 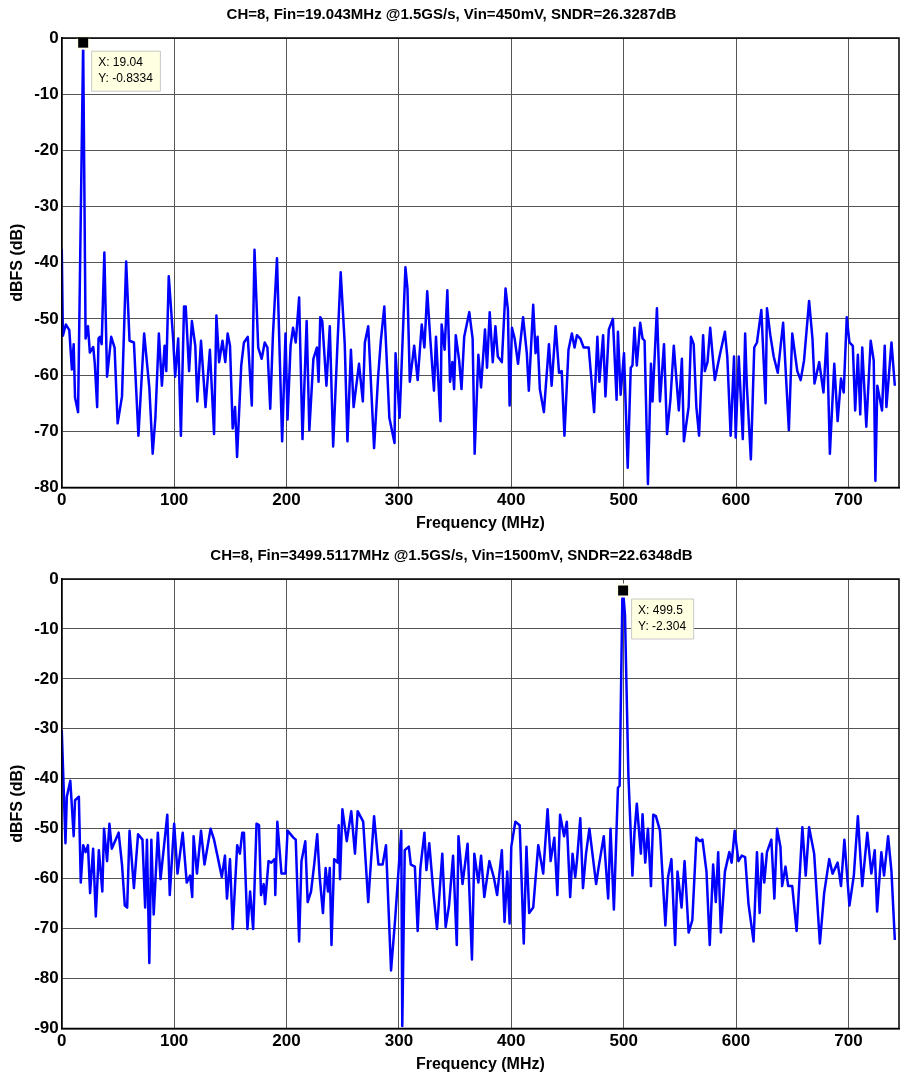 What do you see at coordinates (662, 617) in the screenshot?
I see `annotation: X: 499.5 Y: -2.304` at bounding box center [662, 617].